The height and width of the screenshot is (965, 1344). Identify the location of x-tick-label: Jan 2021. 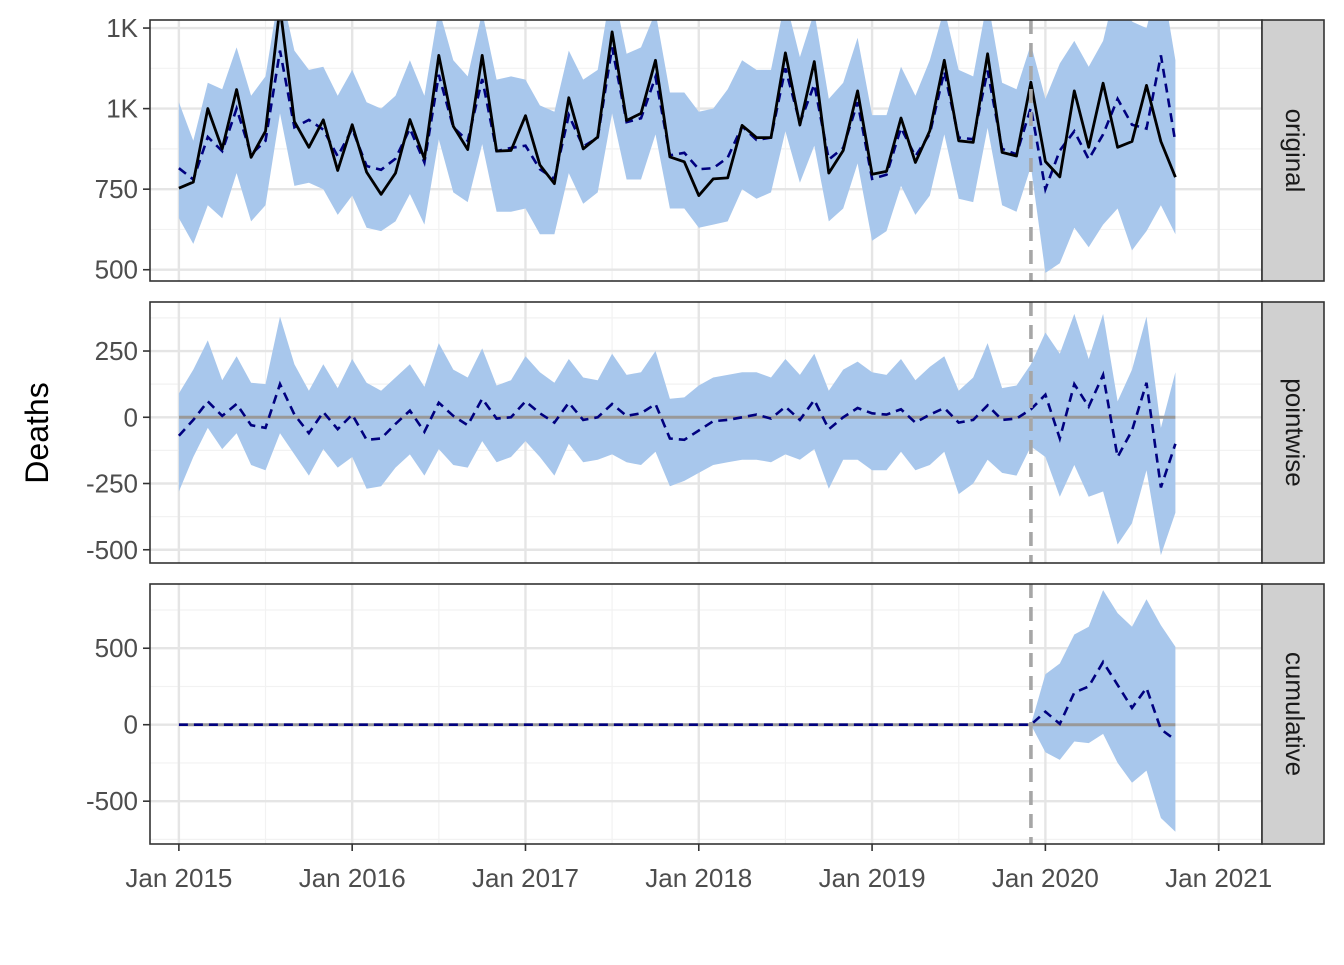
(1218, 878).